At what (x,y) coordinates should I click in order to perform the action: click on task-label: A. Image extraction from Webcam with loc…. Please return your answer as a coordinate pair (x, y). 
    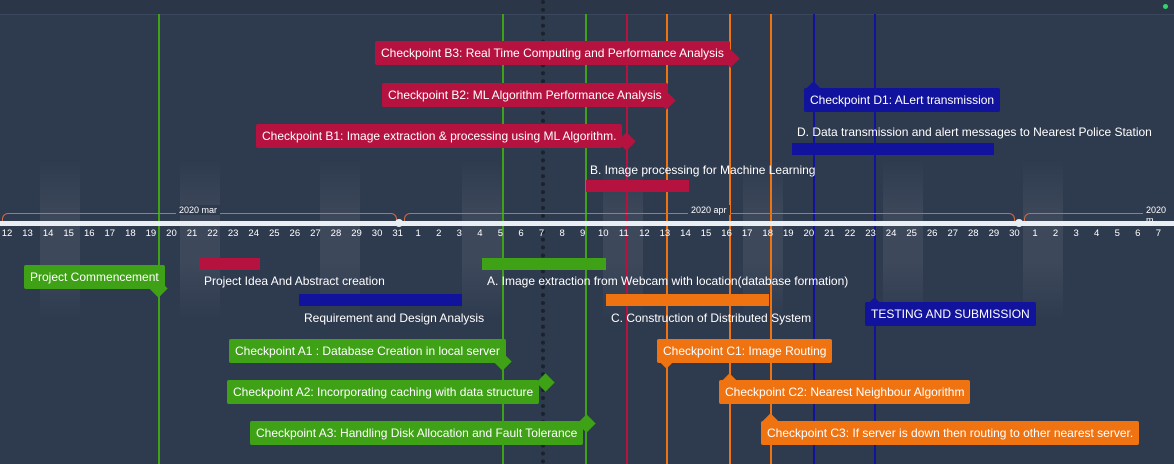
    Looking at the image, I should click on (668, 281).